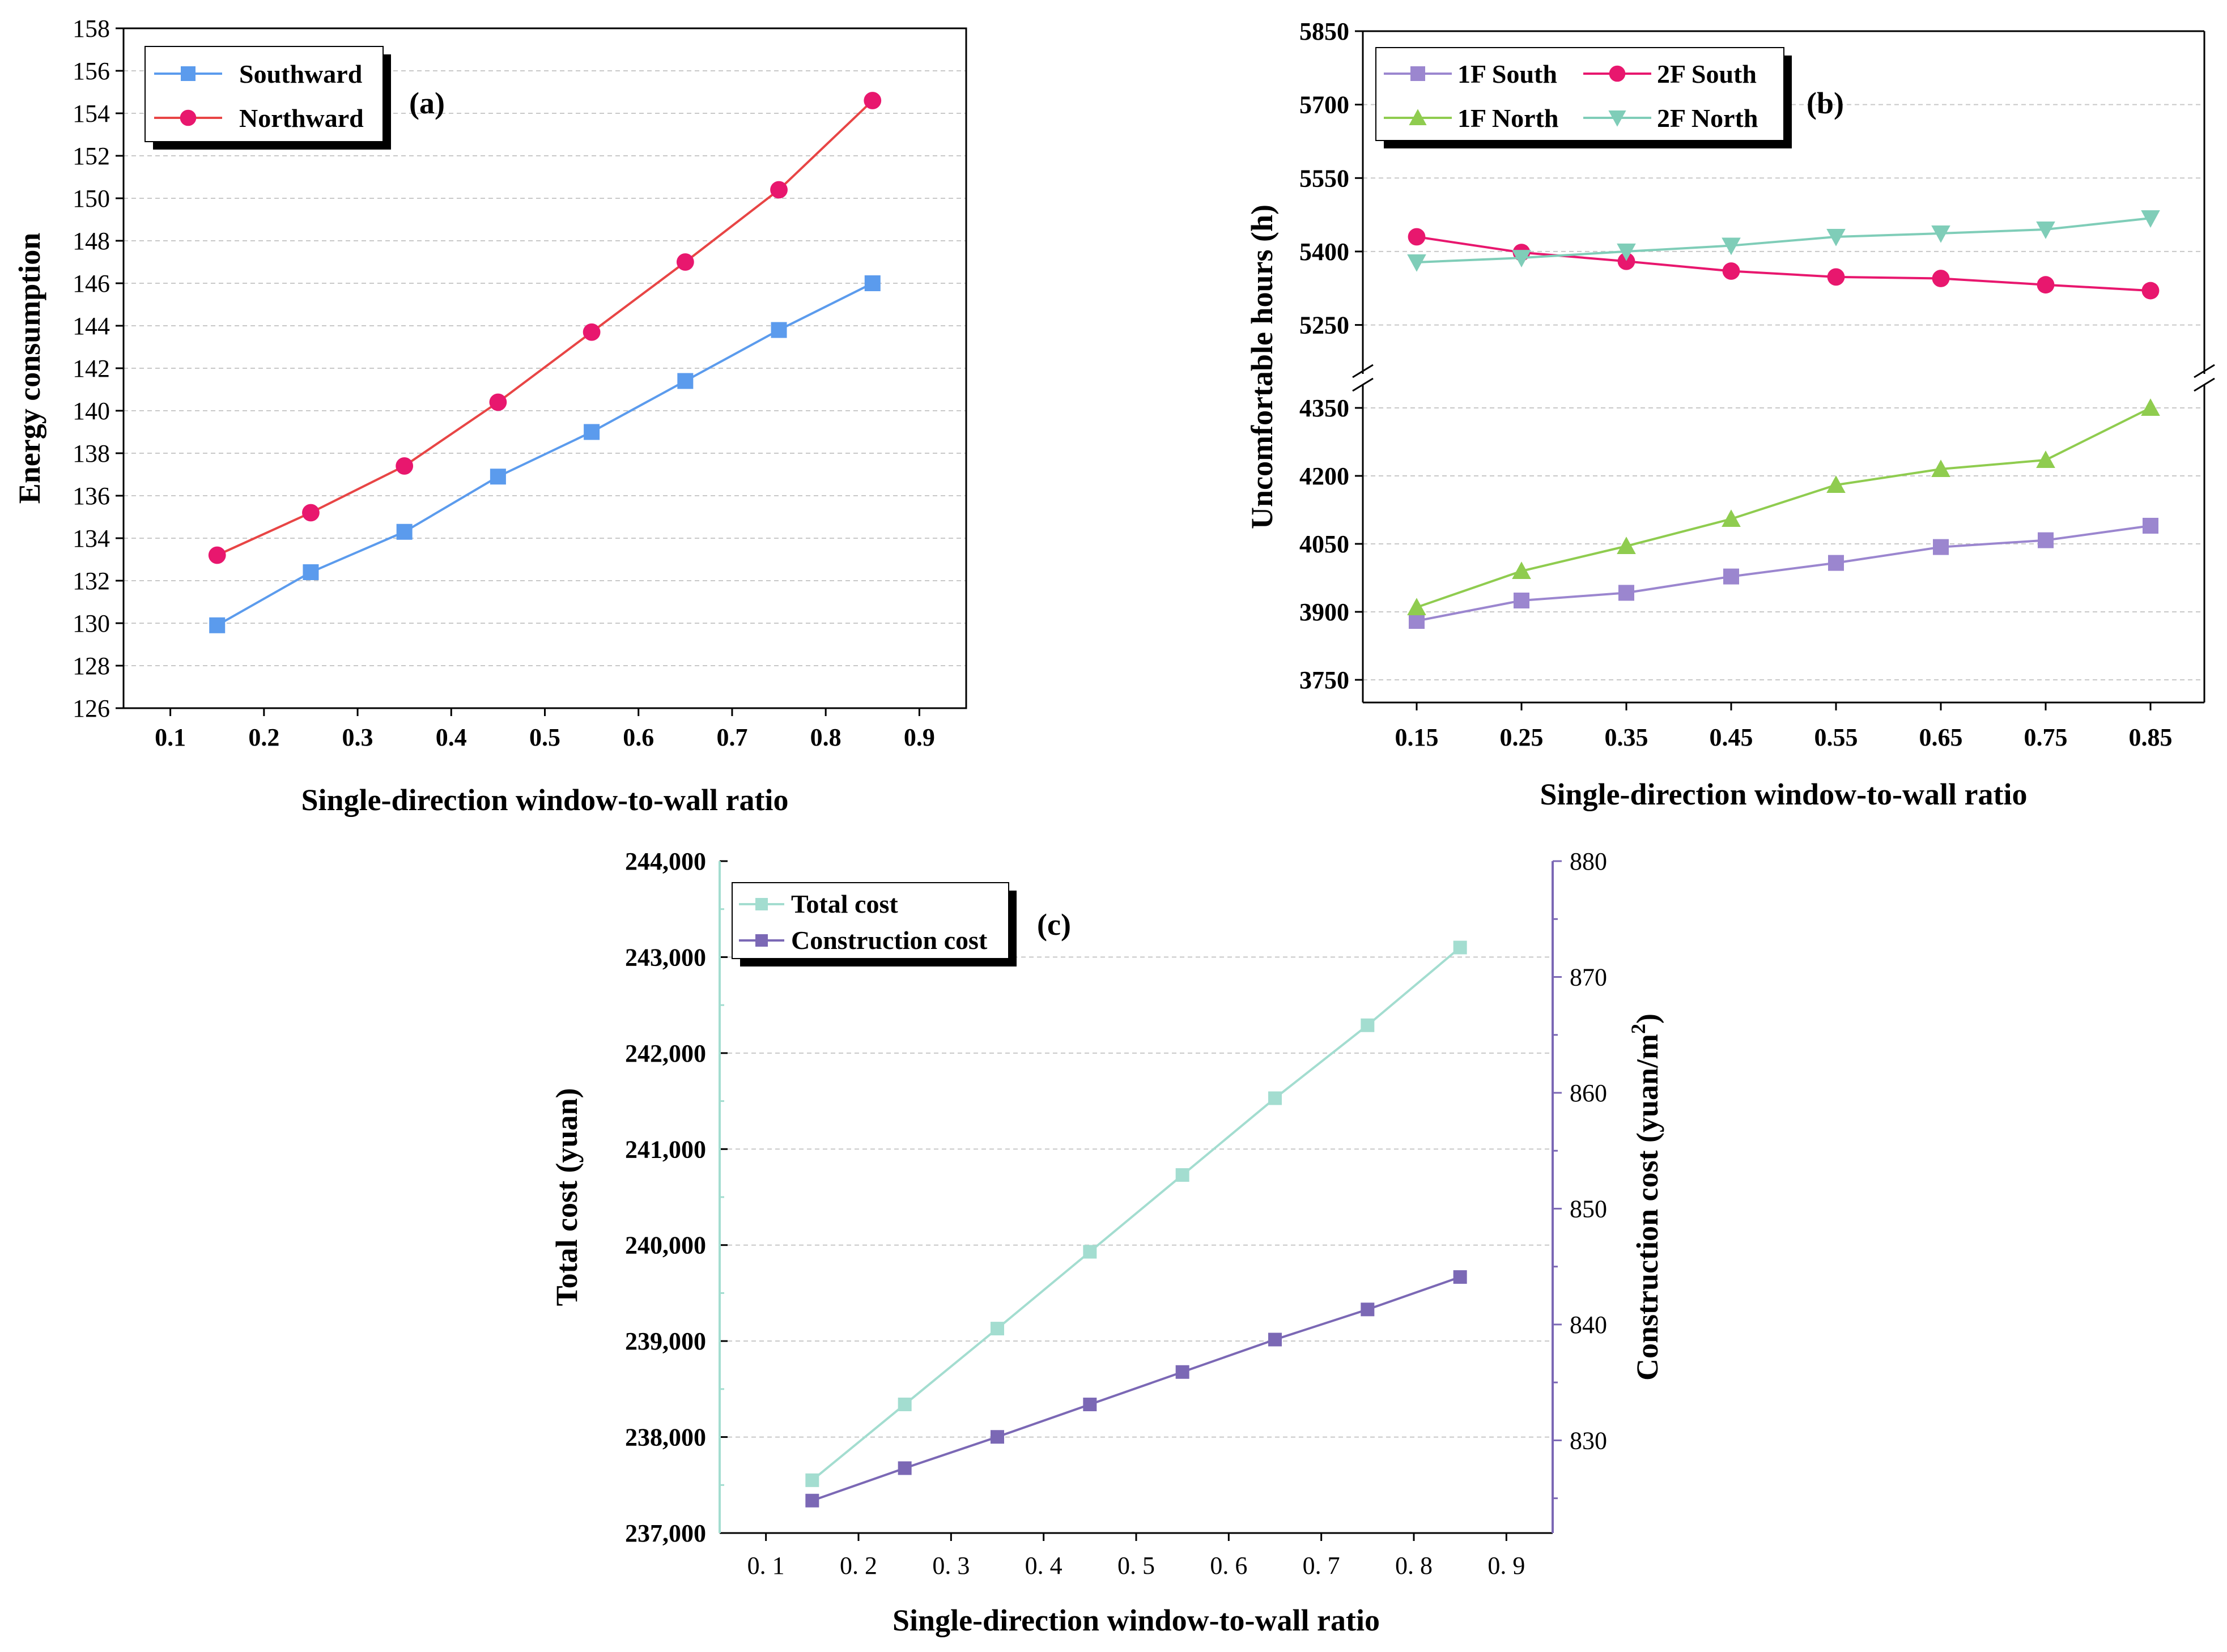 This screenshot has height=1652, width=2227. What do you see at coordinates (1324, 680) in the screenshot?
I see `y-tick-label-b: 3750` at bounding box center [1324, 680].